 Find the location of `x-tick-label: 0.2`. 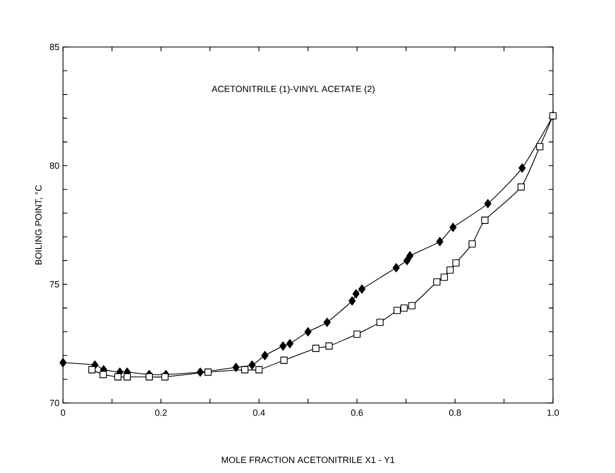

x-tick-label: 0.2 is located at coordinates (161, 413).